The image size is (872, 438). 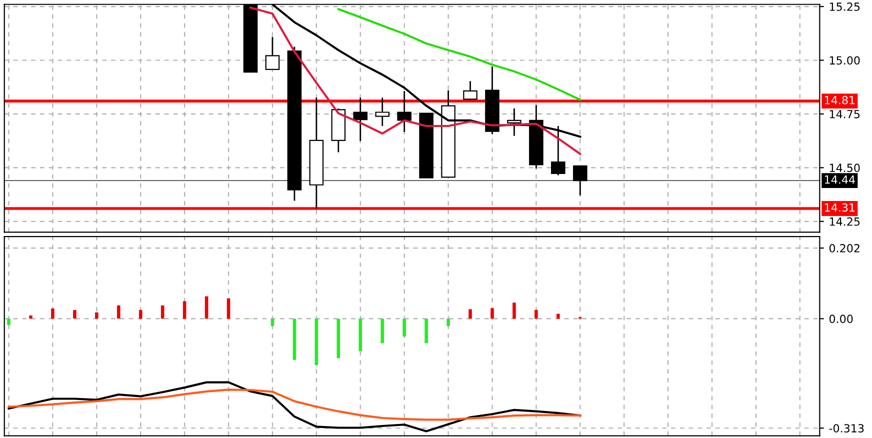 I want to click on y-tick-label: 15.25, so click(x=845, y=6).